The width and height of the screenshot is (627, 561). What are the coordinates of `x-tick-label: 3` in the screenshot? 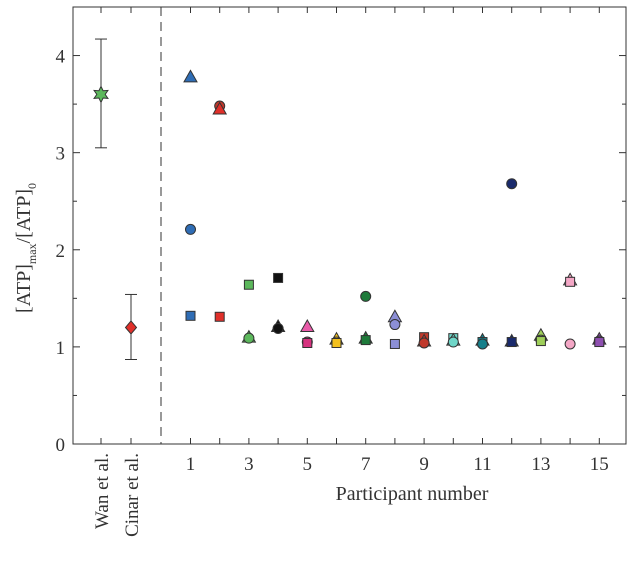 It's located at (249, 464).